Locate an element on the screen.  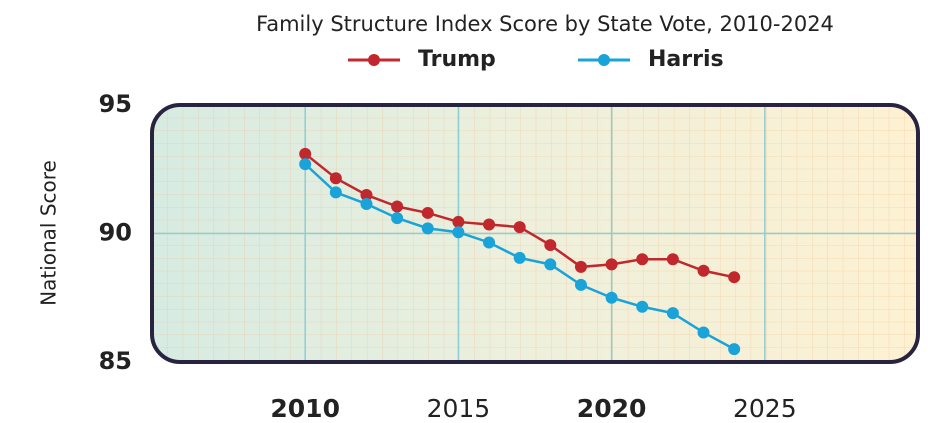
y-tick-label: 90 is located at coordinates (115, 233).